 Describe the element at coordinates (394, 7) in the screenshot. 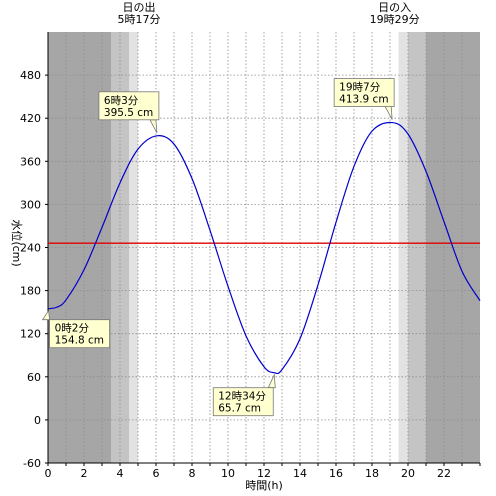

I see `sun-event-label: 日の入` at that location.